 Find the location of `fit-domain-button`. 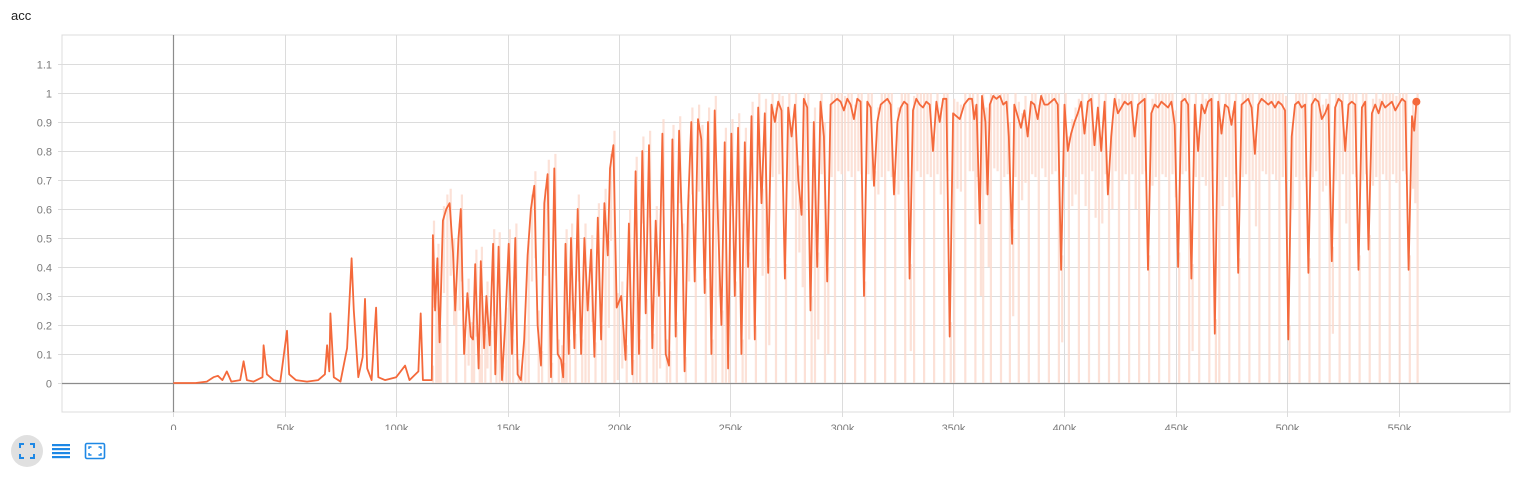

fit-domain-button is located at coordinates (27, 451).